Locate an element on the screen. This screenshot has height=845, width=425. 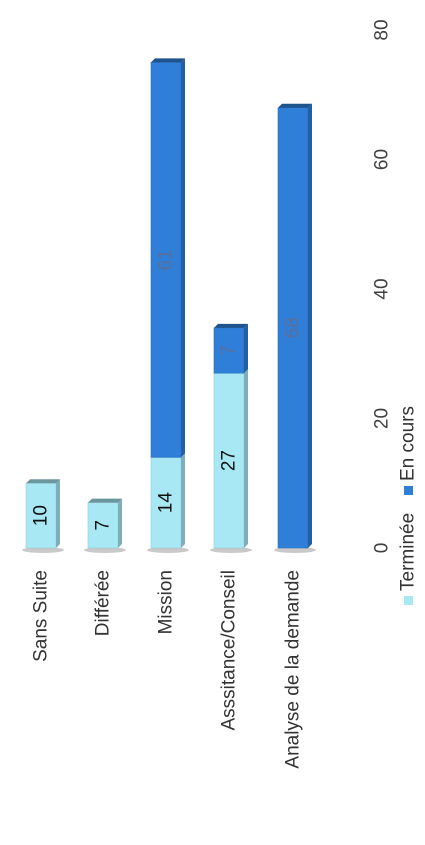
bar-data-label: 10 is located at coordinates (41, 515).